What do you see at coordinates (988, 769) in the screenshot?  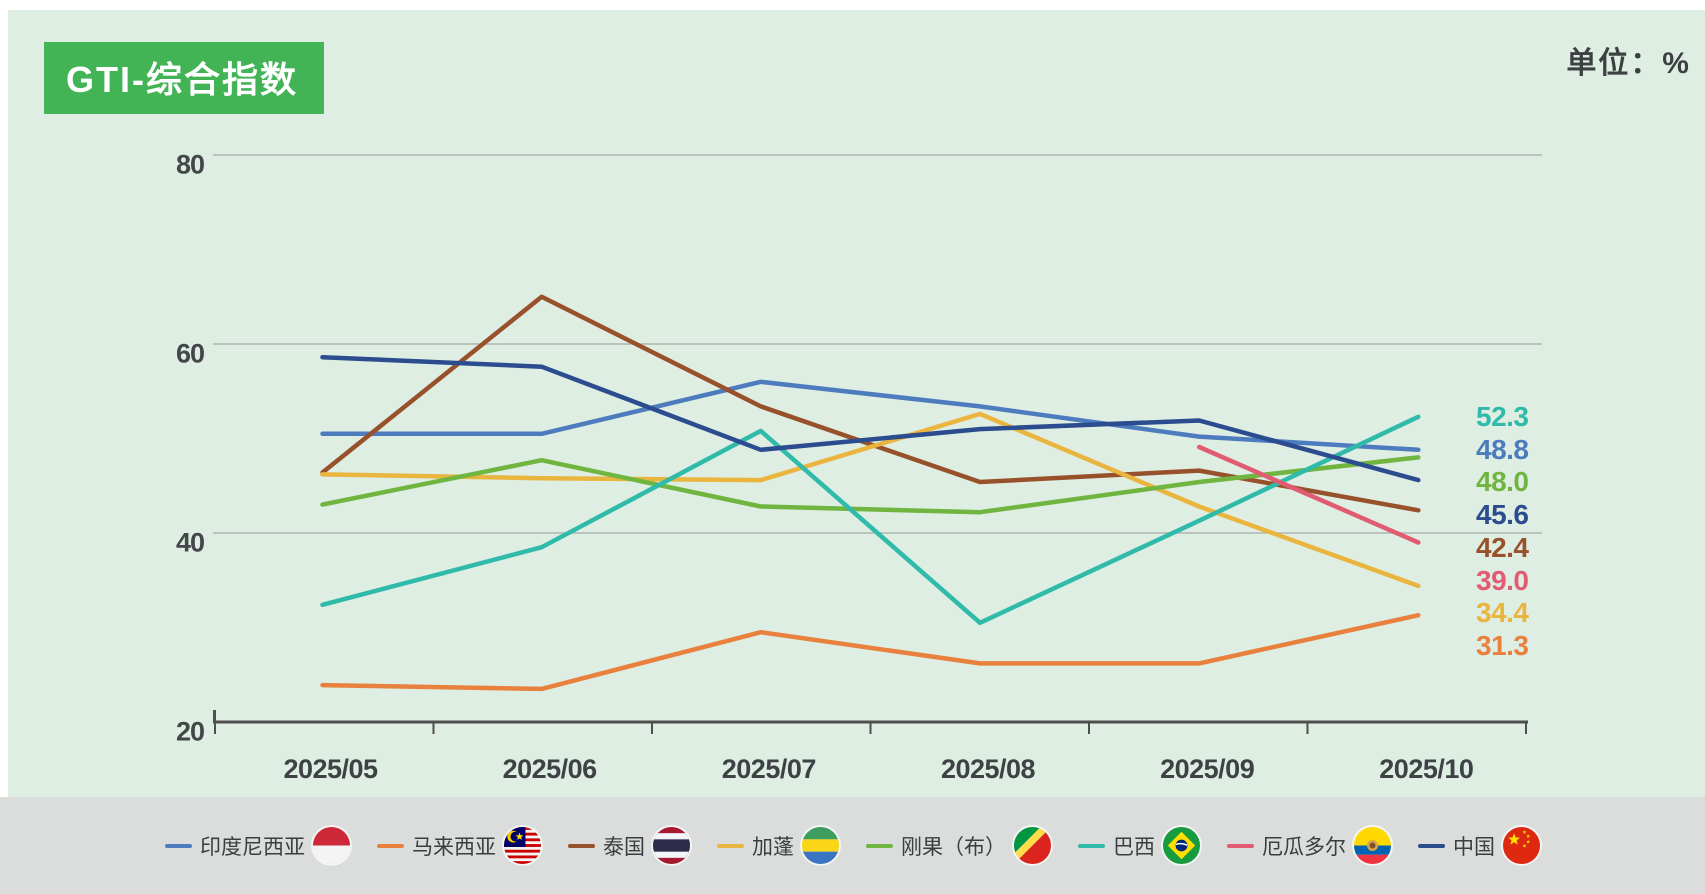 I see `x-tick-label: 2025/08` at bounding box center [988, 769].